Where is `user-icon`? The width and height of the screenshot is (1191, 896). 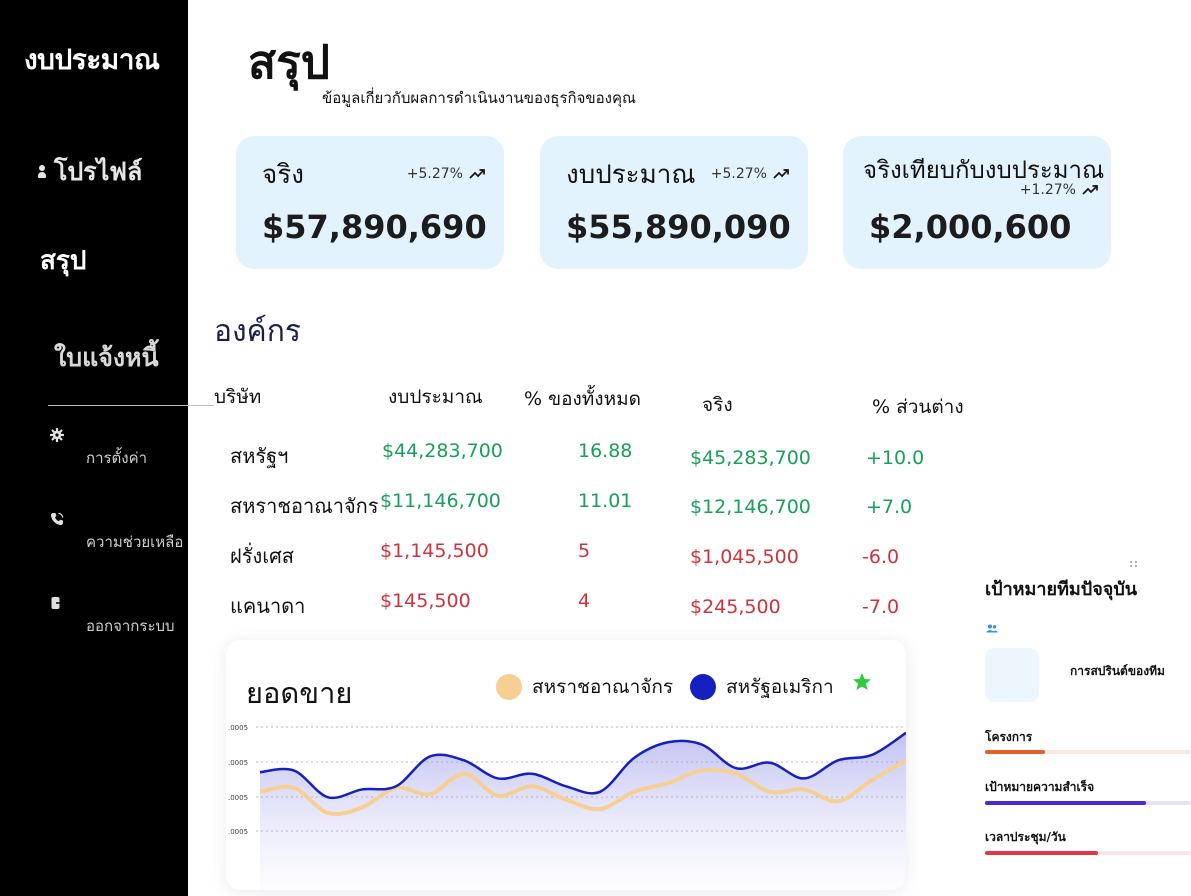
user-icon is located at coordinates (42, 172).